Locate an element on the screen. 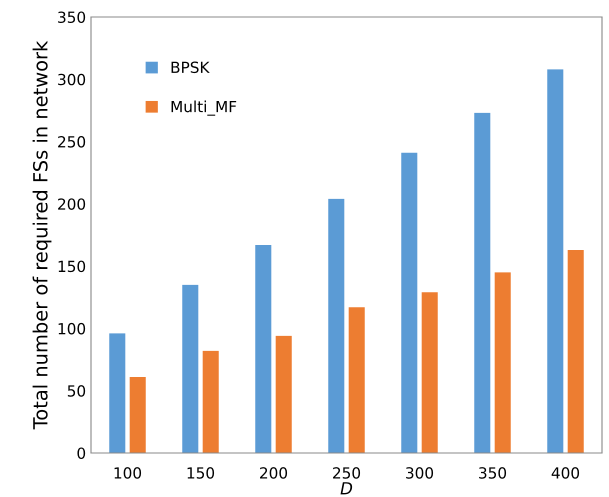 This screenshot has height=497, width=609. y-tick-label: 200 is located at coordinates (72, 204).